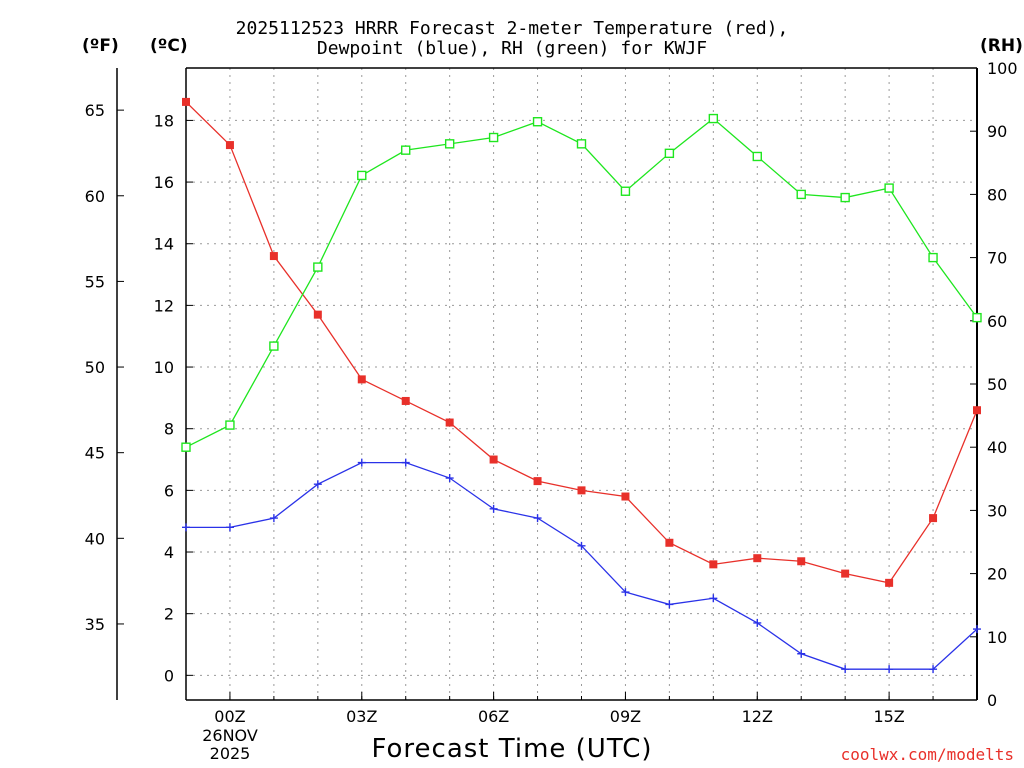  What do you see at coordinates (164, 367) in the screenshot?
I see `celsius-tick-label: 10` at bounding box center [164, 367].